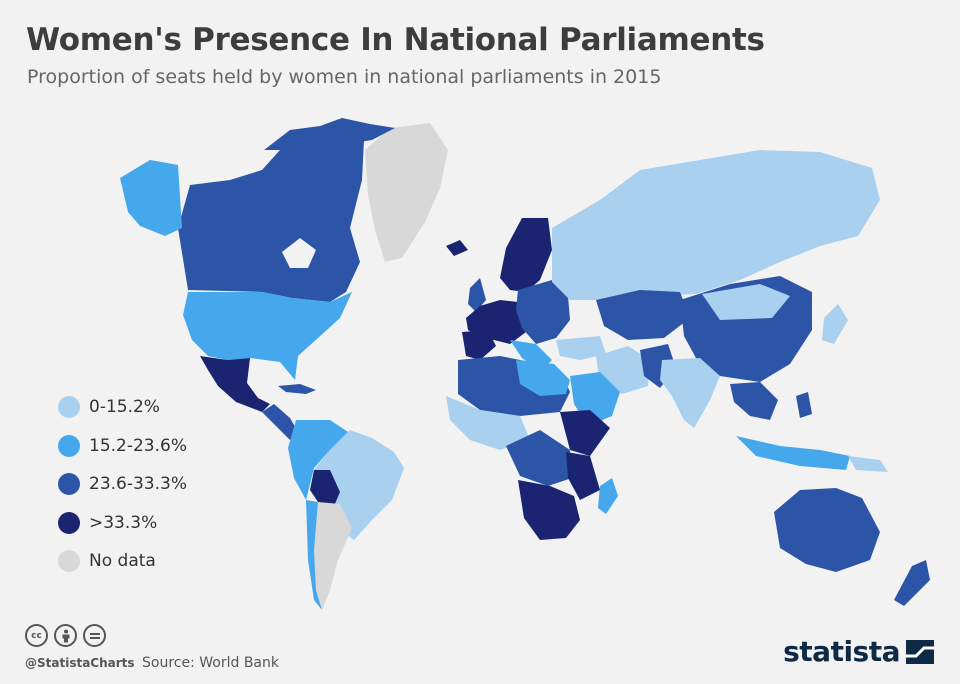 The width and height of the screenshot is (960, 684). What do you see at coordinates (549, 510) in the screenshot?
I see `region-southern-africa` at bounding box center [549, 510].